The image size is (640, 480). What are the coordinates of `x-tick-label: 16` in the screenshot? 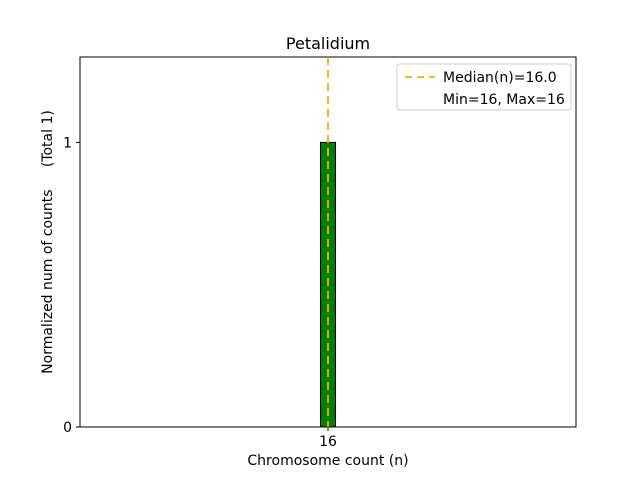 It's located at (328, 442).